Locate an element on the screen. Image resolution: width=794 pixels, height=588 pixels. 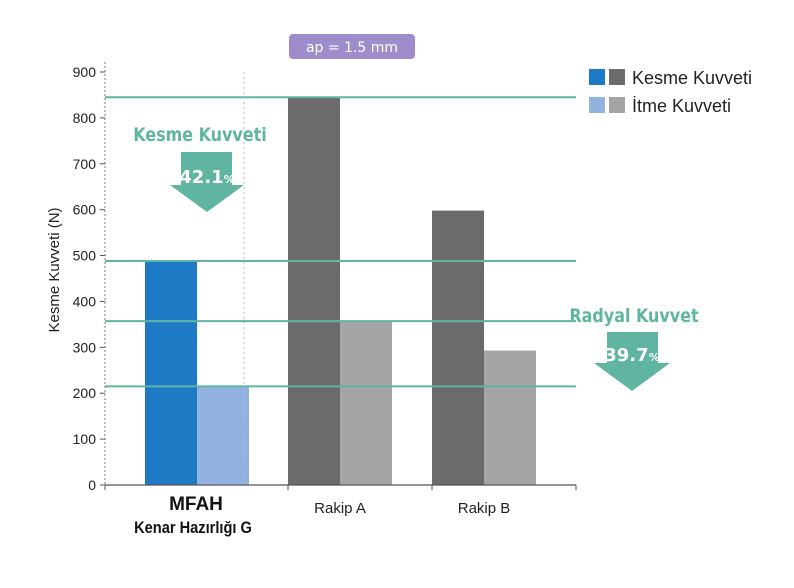
legend-swatch-kesme-mfah is located at coordinates (597, 77).